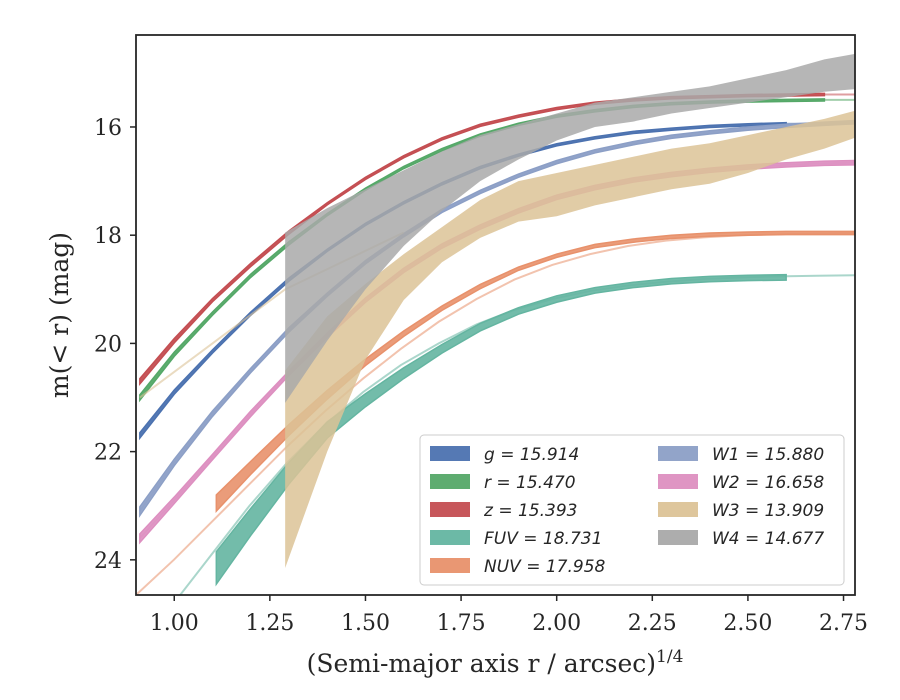  Describe the element at coordinates (768, 539) in the screenshot. I see `legend-label-w4: W4 = 14.677` at that location.